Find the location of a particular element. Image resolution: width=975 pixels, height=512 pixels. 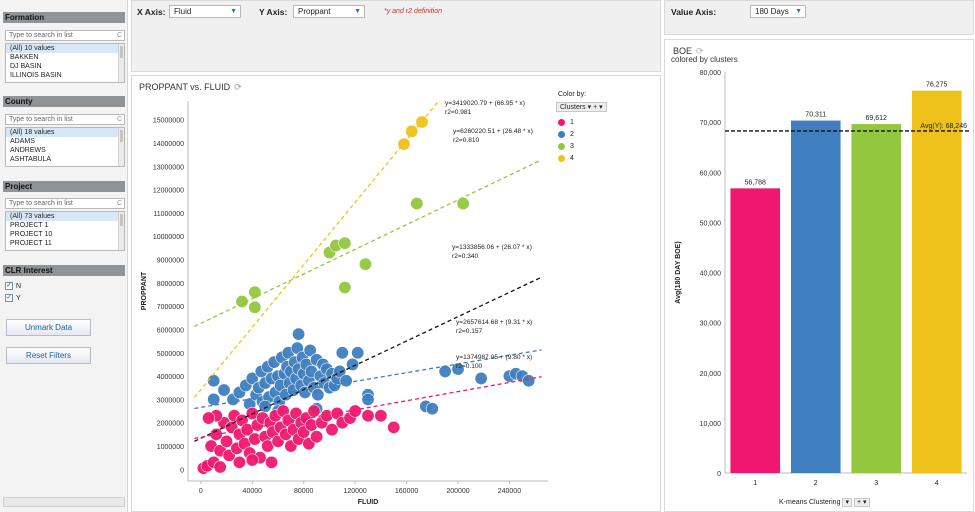

color-by-value: Clusters is located at coordinates (573, 107).